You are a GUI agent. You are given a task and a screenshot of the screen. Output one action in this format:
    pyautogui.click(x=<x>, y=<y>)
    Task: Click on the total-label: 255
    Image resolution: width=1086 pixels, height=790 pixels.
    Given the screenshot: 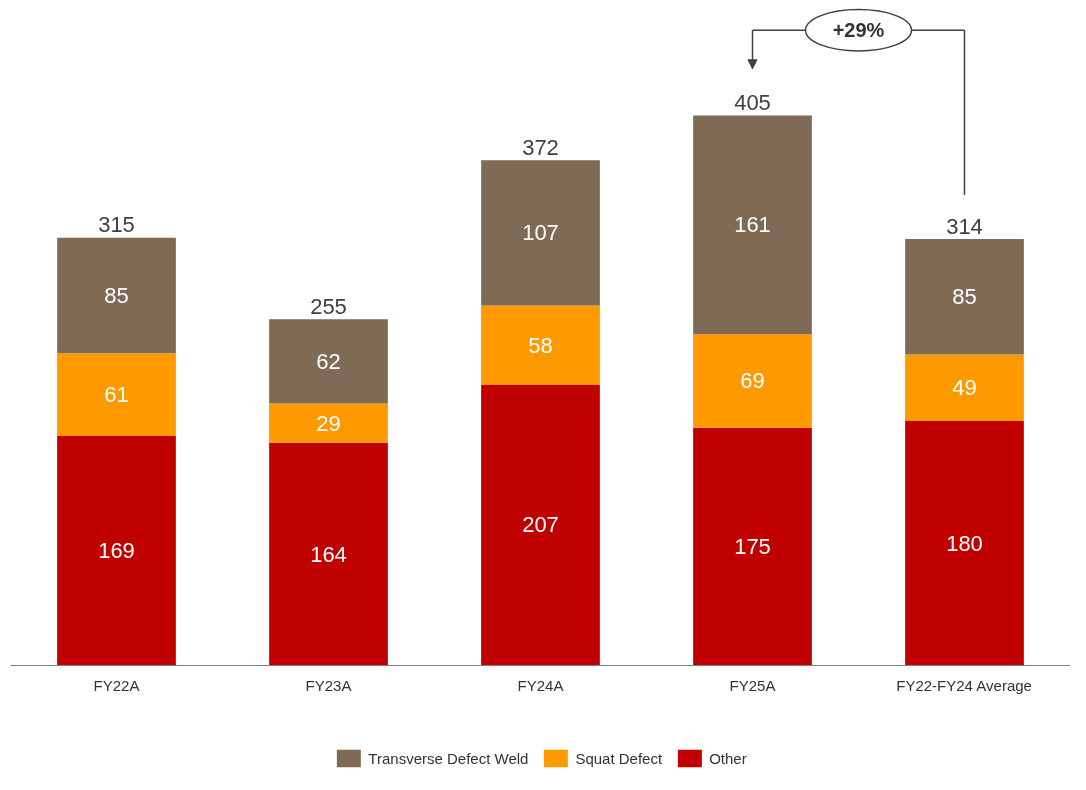 What is the action you would take?
    pyautogui.click(x=328, y=306)
    